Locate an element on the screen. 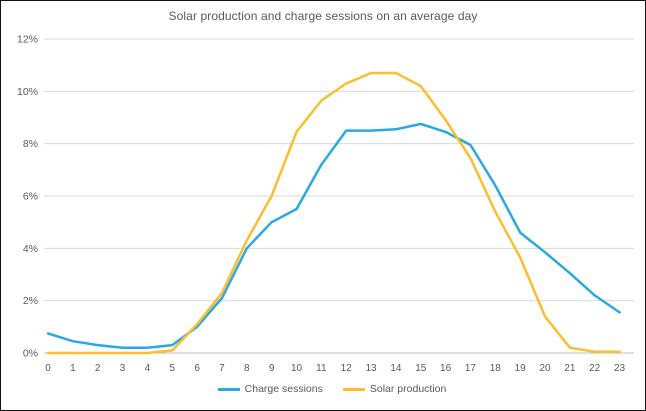 The width and height of the screenshot is (646, 411). y-tick-label: 2% is located at coordinates (30, 301).